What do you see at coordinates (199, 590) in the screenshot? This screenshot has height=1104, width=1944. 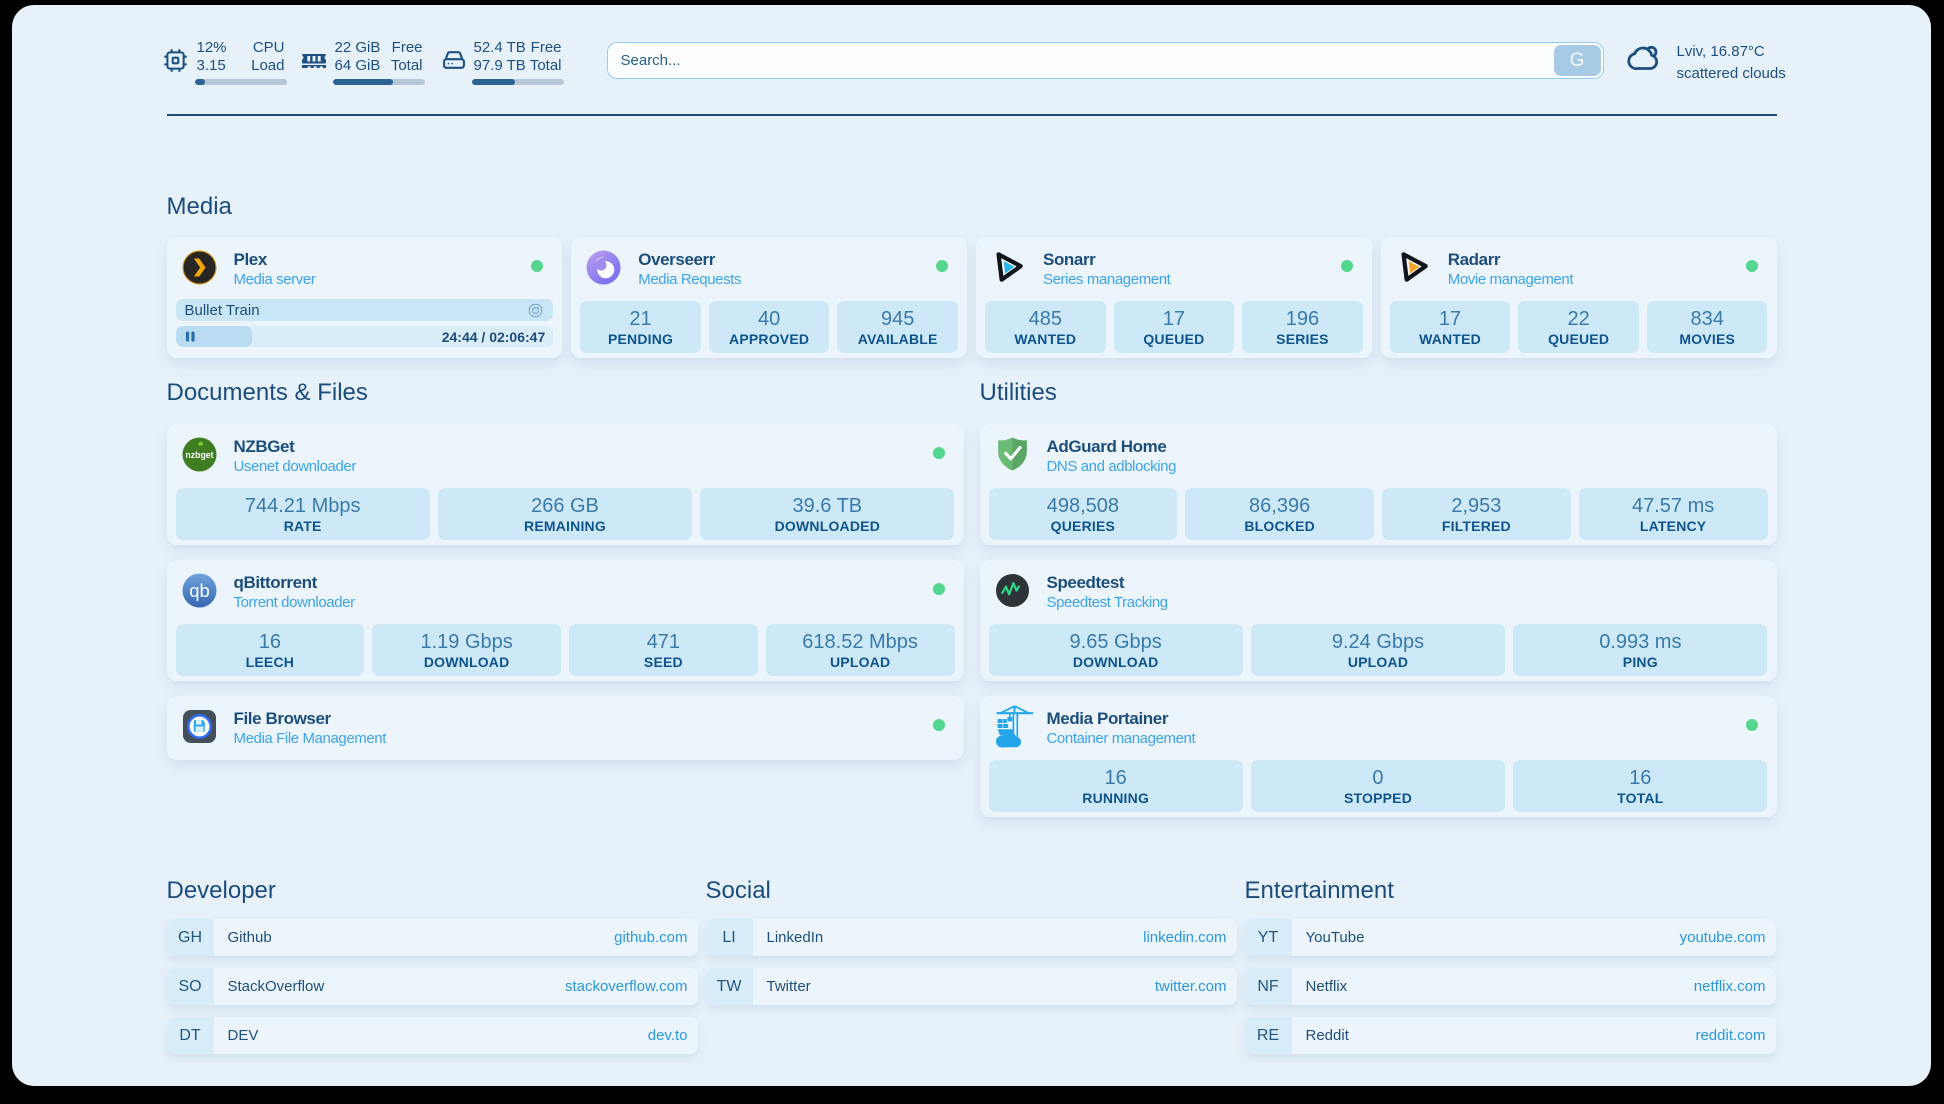 I see `svg-text: qb` at bounding box center [199, 590].